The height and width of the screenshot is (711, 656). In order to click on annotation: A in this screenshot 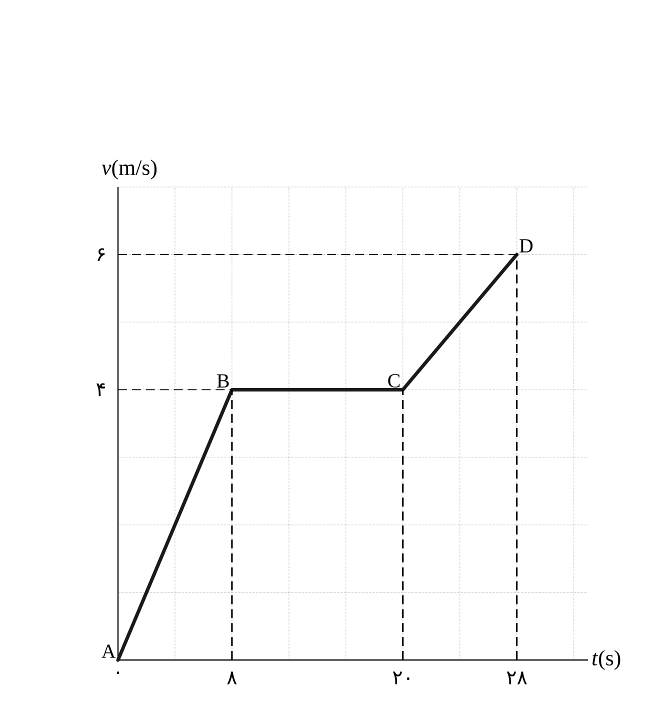, I will do `click(109, 651)`.